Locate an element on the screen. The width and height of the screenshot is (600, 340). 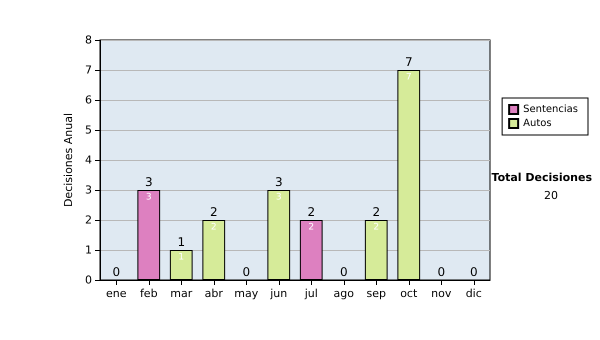
x-tick-label: abr is located at coordinates (214, 293).